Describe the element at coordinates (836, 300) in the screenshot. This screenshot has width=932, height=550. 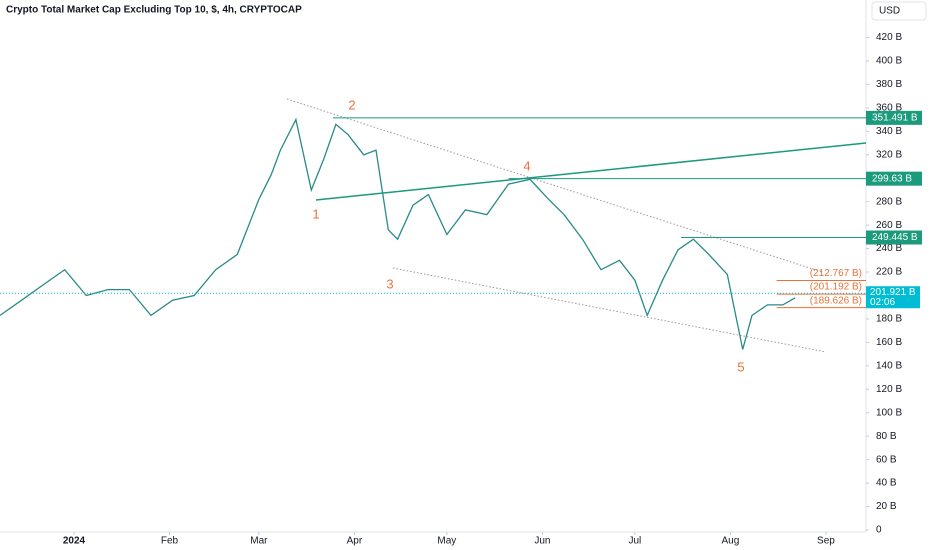
I see `level-label: (189.626 B)` at that location.